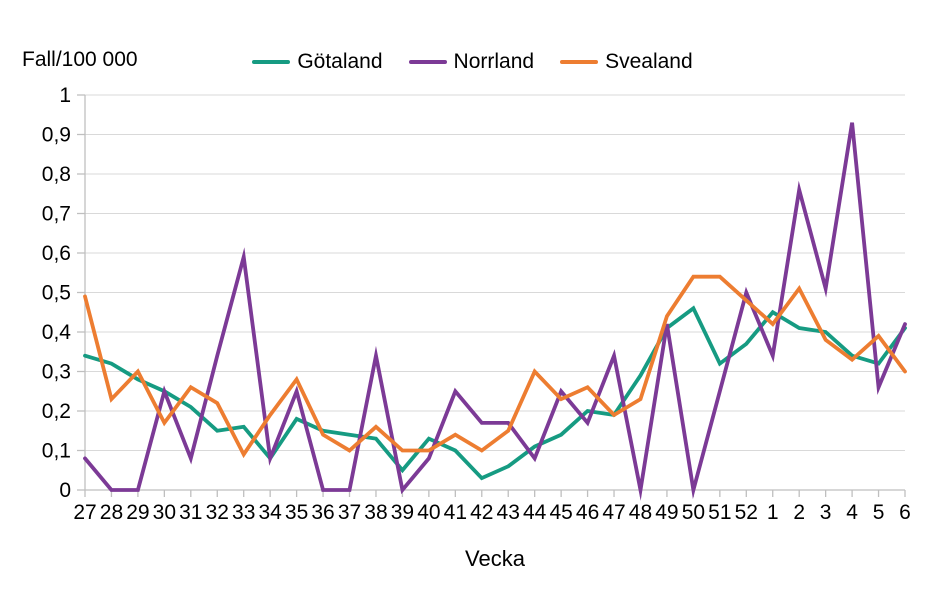 This screenshot has height=590, width=945. I want to click on svg-text: 28, so click(111, 512).